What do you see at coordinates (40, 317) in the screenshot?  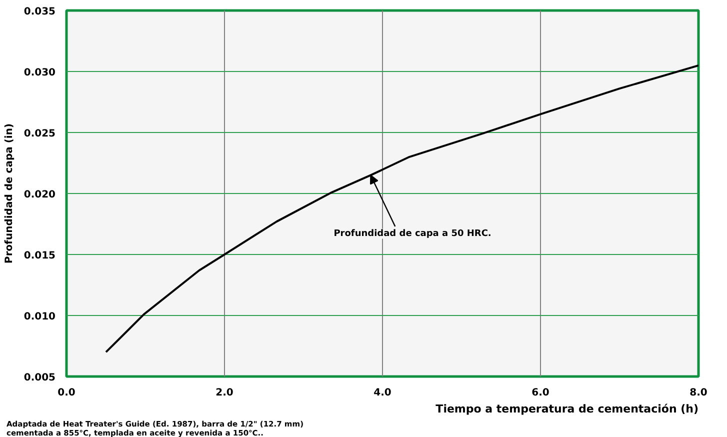 I see `y-tick-label: 0.010` at bounding box center [40, 317].